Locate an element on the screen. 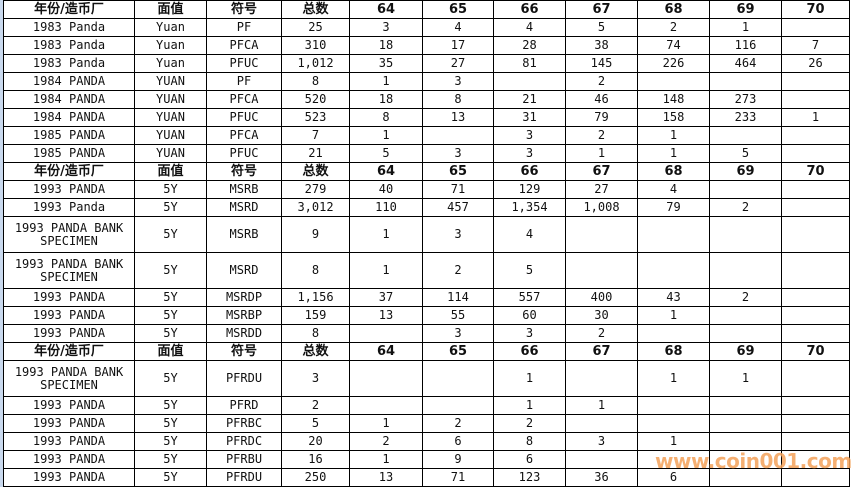  table-cell: 114 is located at coordinates (458, 297).